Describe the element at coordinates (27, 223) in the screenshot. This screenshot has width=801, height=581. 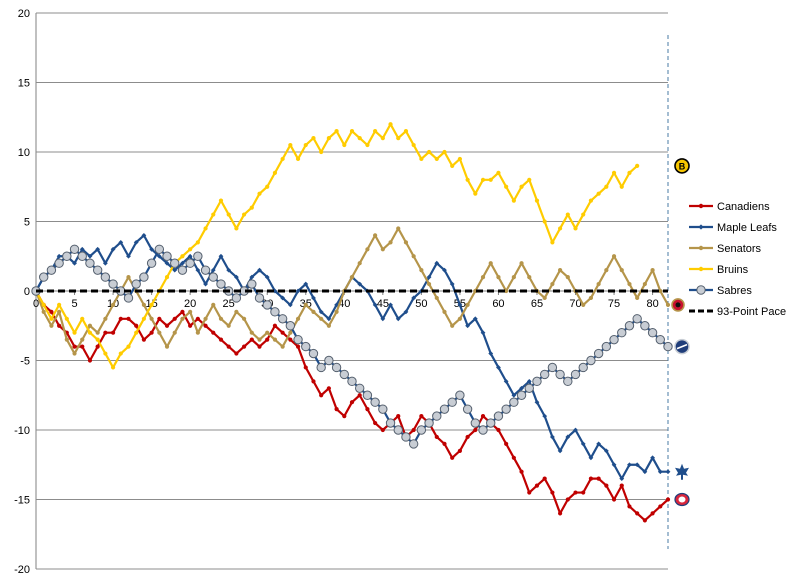
I see `y-tick-label: 5` at that location.